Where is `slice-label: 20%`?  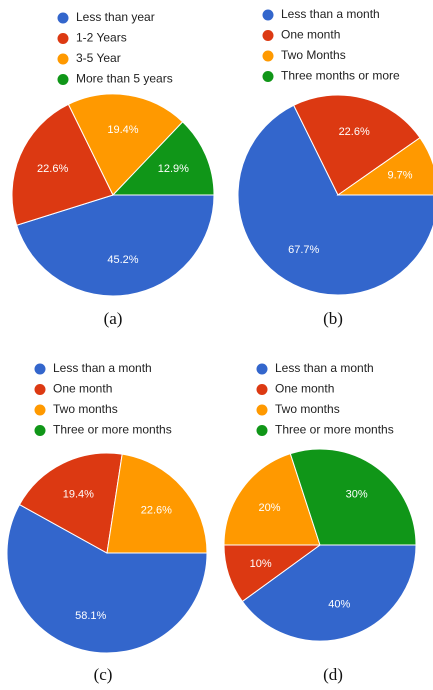 slice-label: 20% is located at coordinates (270, 508).